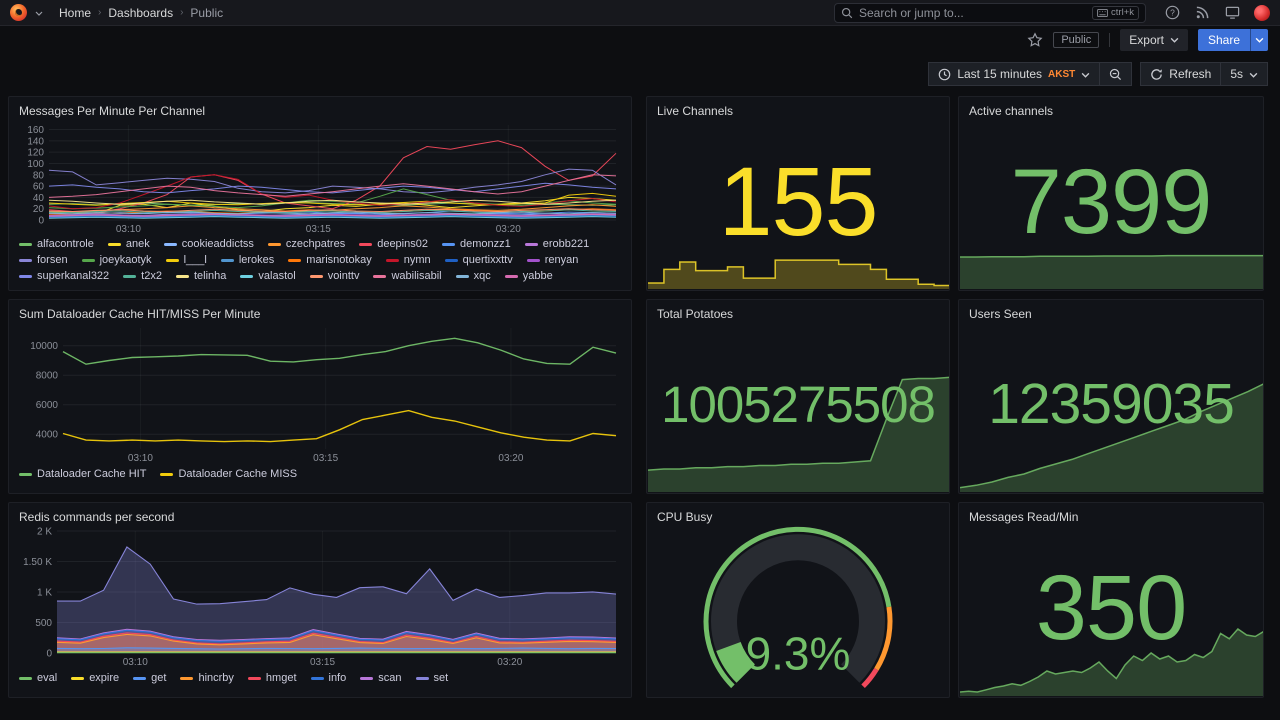 The height and width of the screenshot is (720, 1280). Describe the element at coordinates (18, 12) in the screenshot. I see `grafana-logo-icon` at that location.